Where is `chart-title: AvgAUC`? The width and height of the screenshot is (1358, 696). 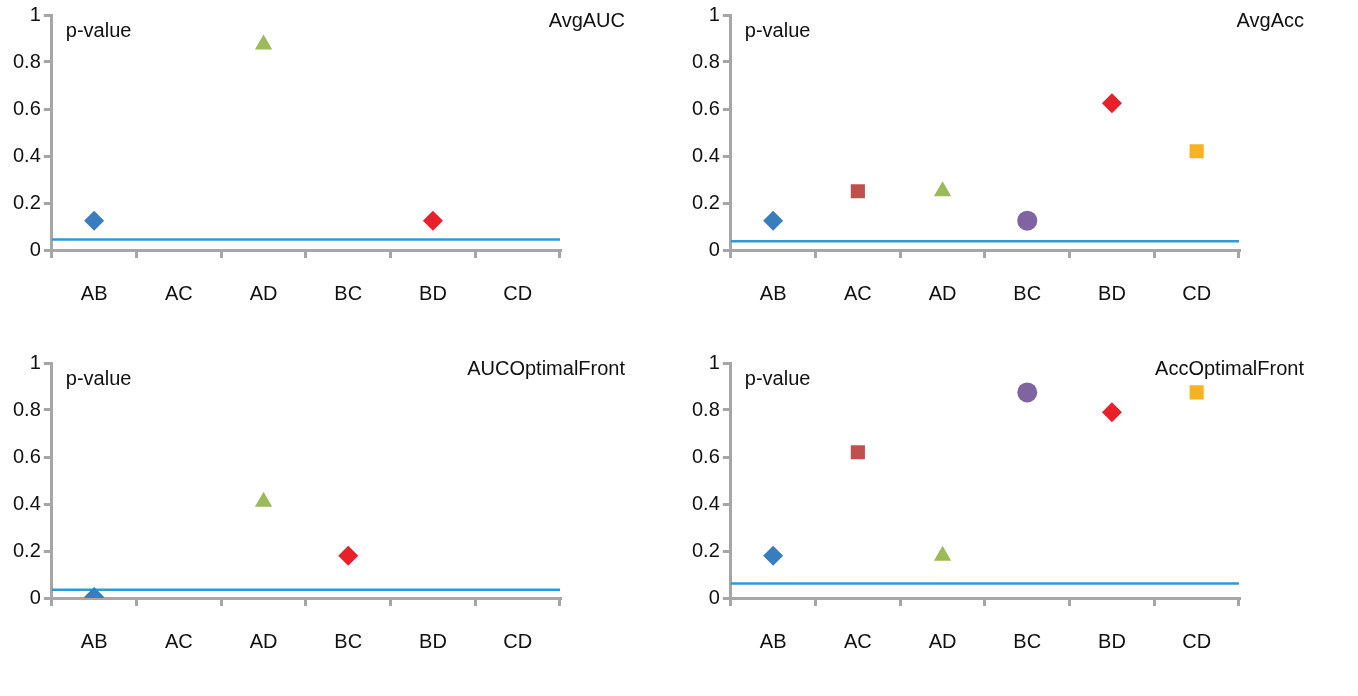 chart-title: AvgAUC is located at coordinates (586, 19).